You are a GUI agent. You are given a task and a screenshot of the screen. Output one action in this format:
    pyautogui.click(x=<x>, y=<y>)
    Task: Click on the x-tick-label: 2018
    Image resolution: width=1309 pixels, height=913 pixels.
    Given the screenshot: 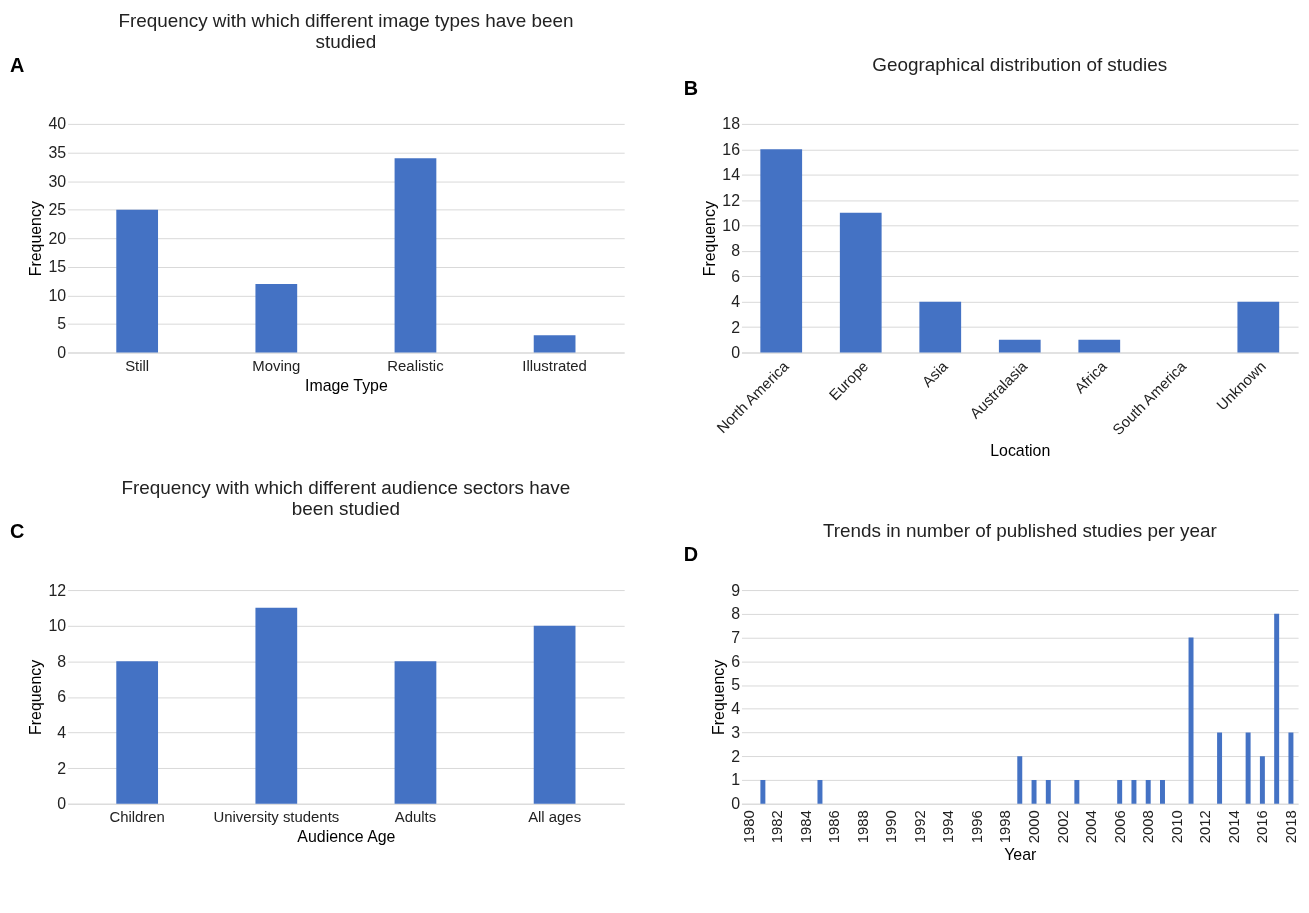 What is the action you would take?
    pyautogui.click(x=1290, y=827)
    